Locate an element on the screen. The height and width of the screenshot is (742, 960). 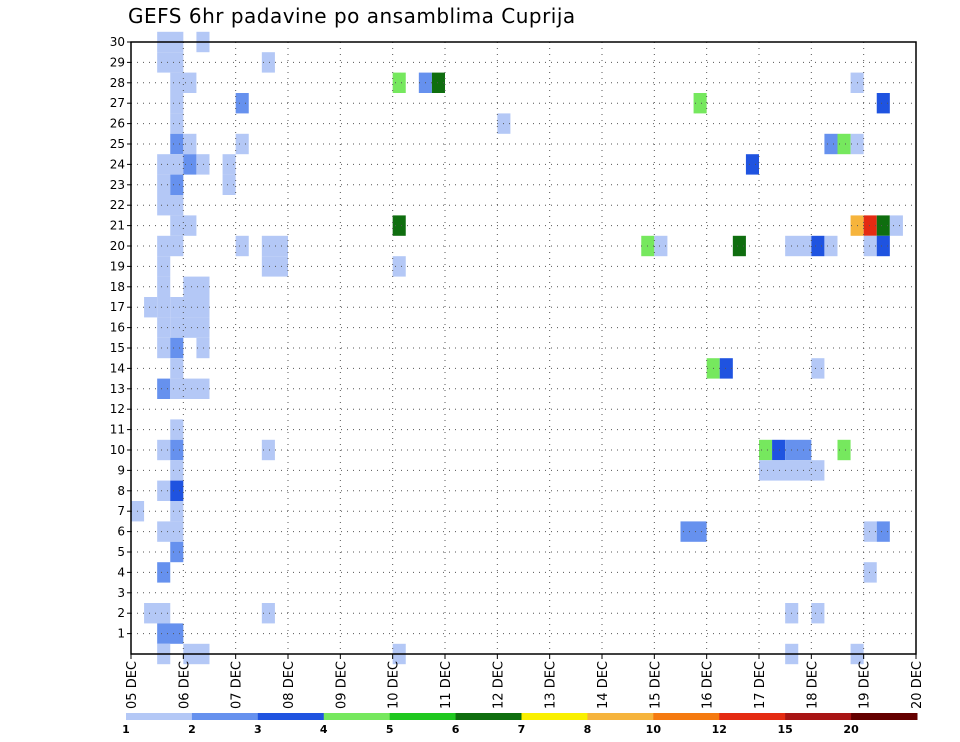
x-tick-label: 14 DEC is located at coordinates (603, 685).